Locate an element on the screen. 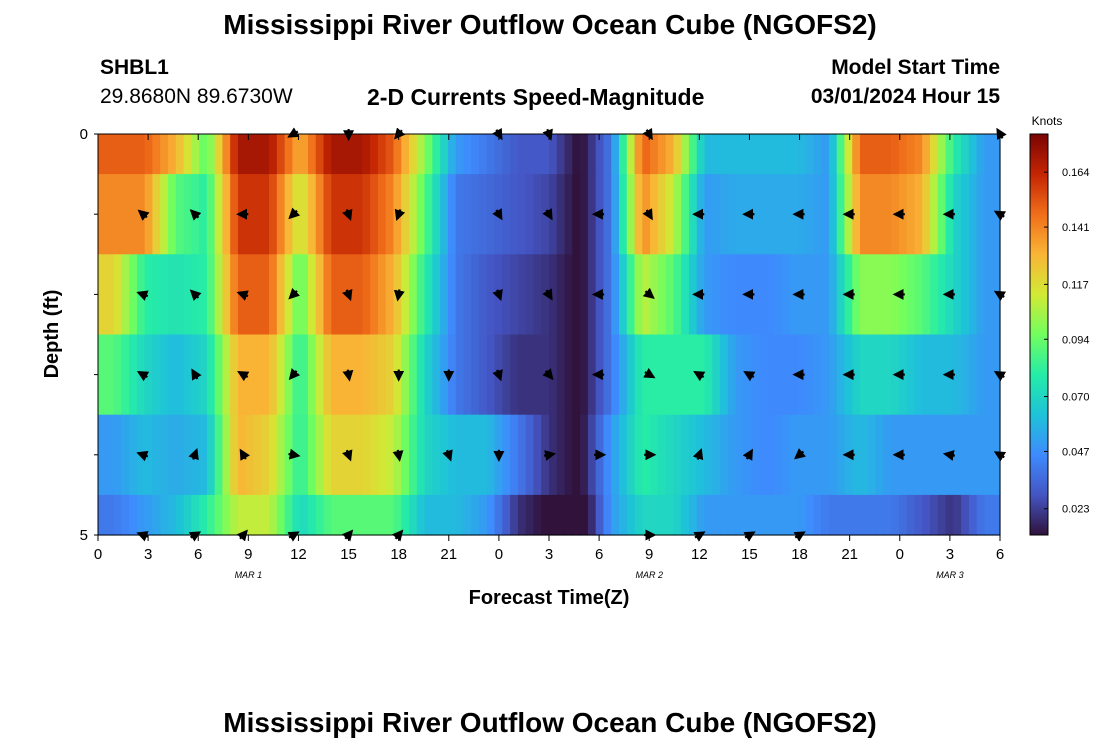 This screenshot has height=750, width=1100. x-tick-label: 6 is located at coordinates (1000, 554).